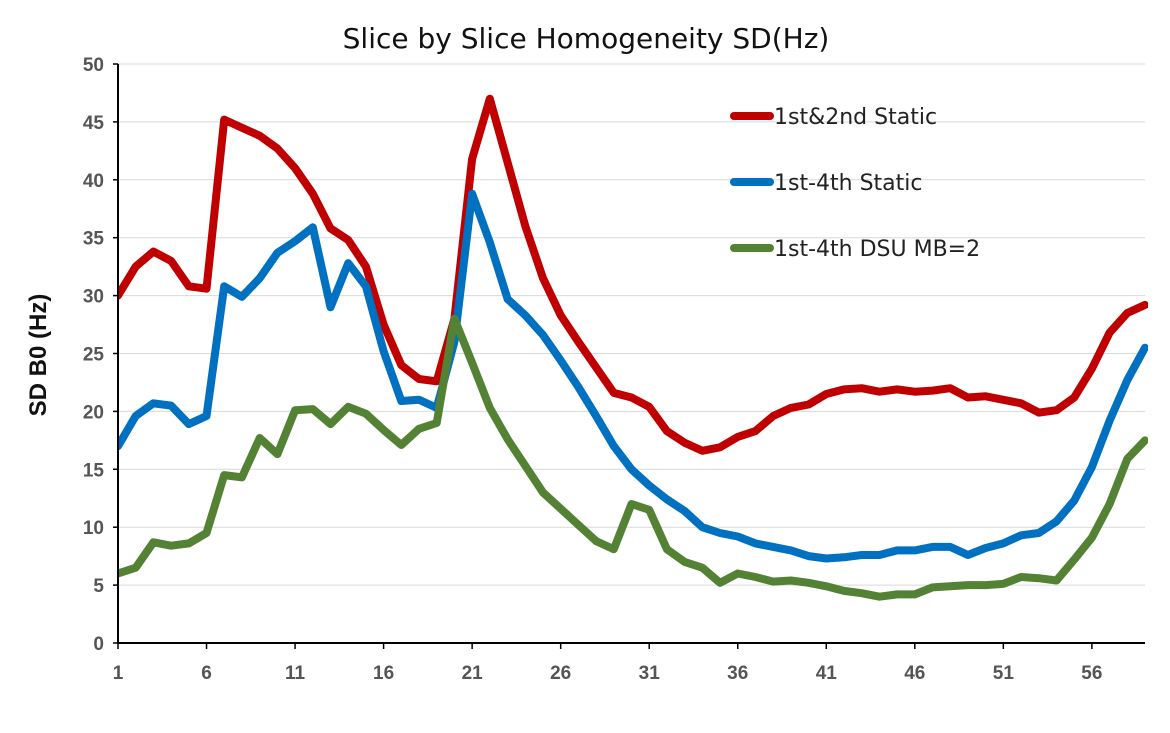 The height and width of the screenshot is (733, 1170). Describe the element at coordinates (93, 181) in the screenshot. I see `y-tick-label: 40` at that location.